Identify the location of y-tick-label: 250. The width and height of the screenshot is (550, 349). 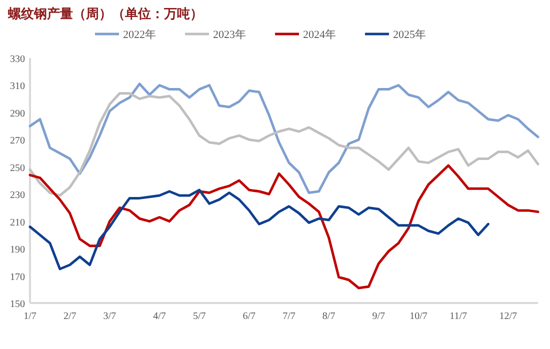
(17, 168).